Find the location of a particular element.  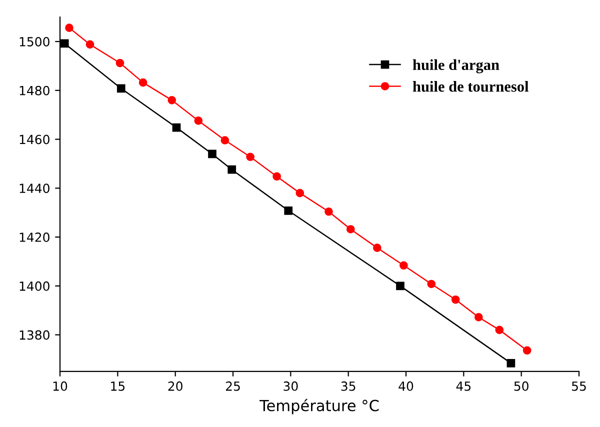

y-tick-label: 1500 is located at coordinates (35, 41).